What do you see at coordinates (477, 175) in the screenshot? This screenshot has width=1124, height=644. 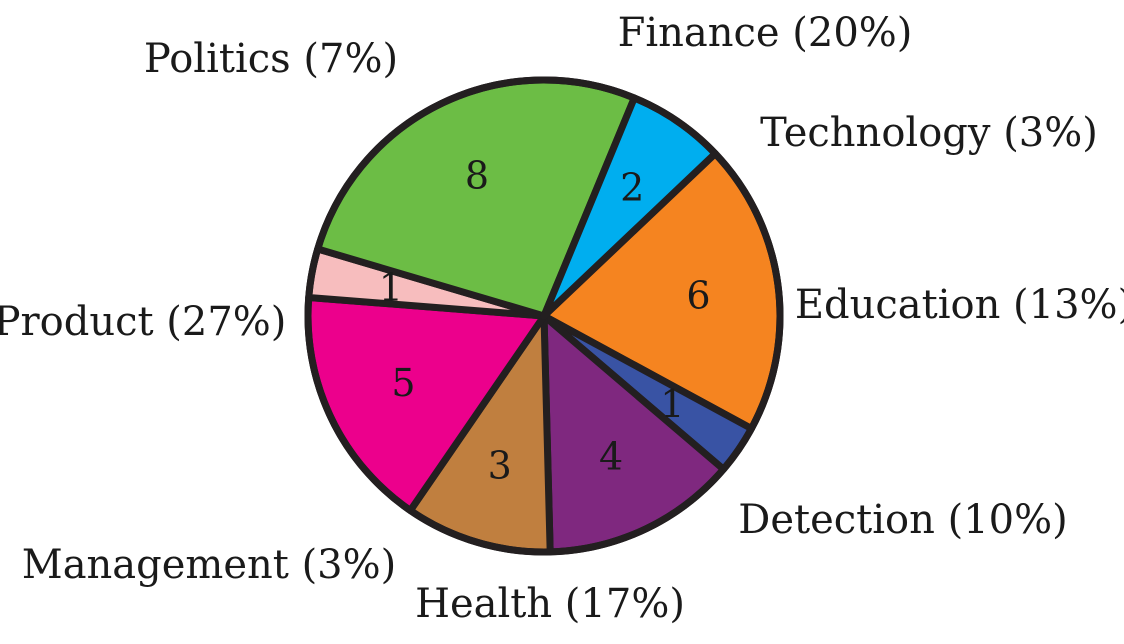 I see `slice-value: 8` at bounding box center [477, 175].